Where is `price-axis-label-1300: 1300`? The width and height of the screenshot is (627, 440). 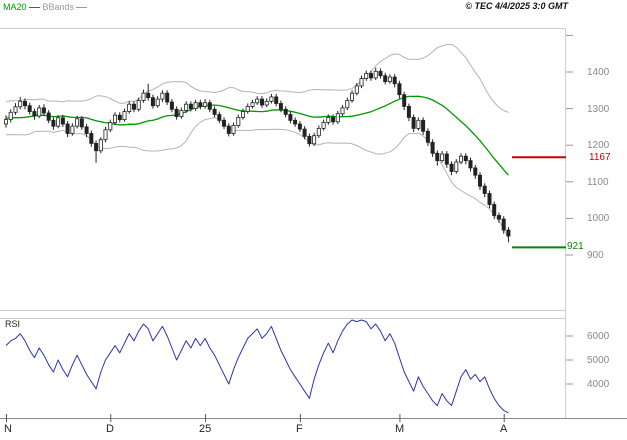 price-axis-label-1300: 1300 is located at coordinates (598, 109).